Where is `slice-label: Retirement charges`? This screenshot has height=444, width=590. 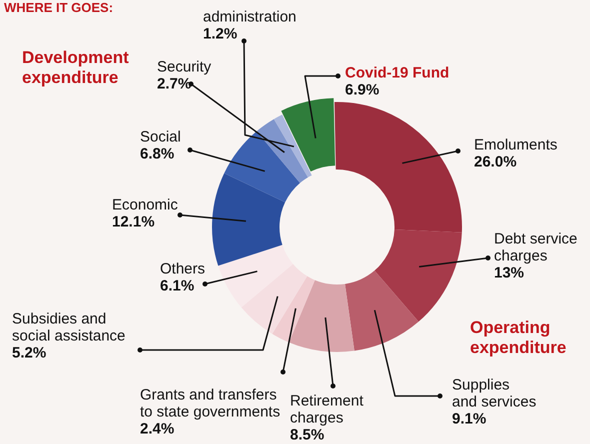 slice-label: Retirement charges is located at coordinates (327, 409).